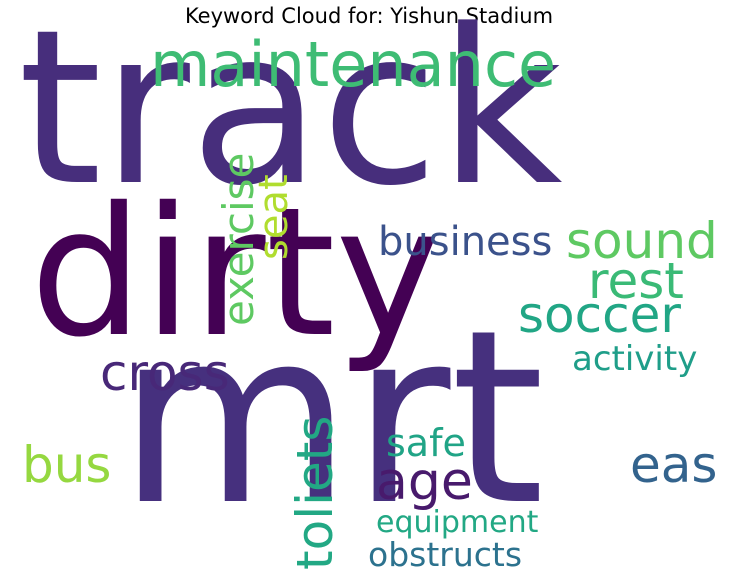 The width and height of the screenshot is (738, 583). What do you see at coordinates (636, 281) in the screenshot?
I see `word-rest: rest` at bounding box center [636, 281].